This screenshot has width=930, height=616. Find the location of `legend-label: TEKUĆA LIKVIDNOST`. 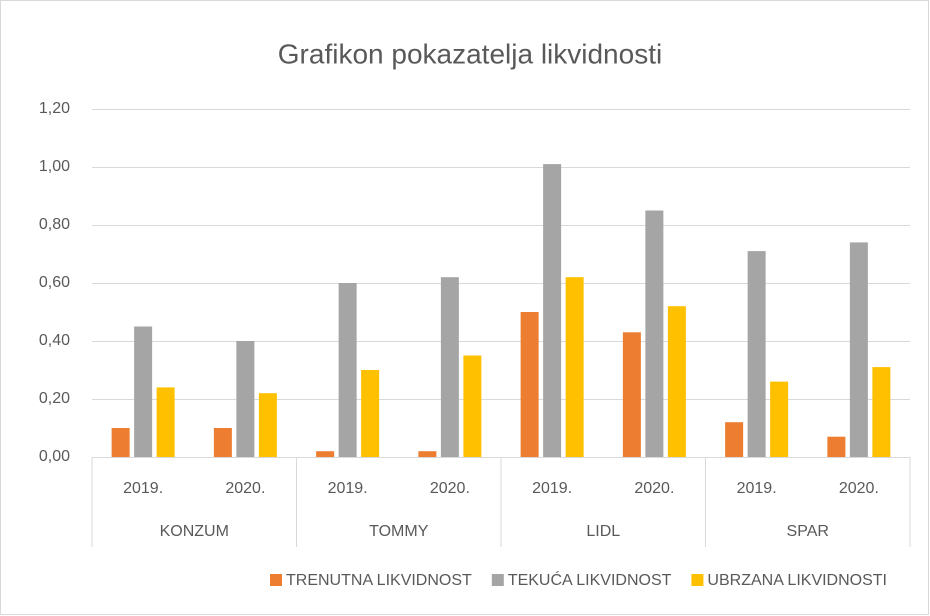

legend-label: TEKUĆA LIKVIDNOST is located at coordinates (590, 579).